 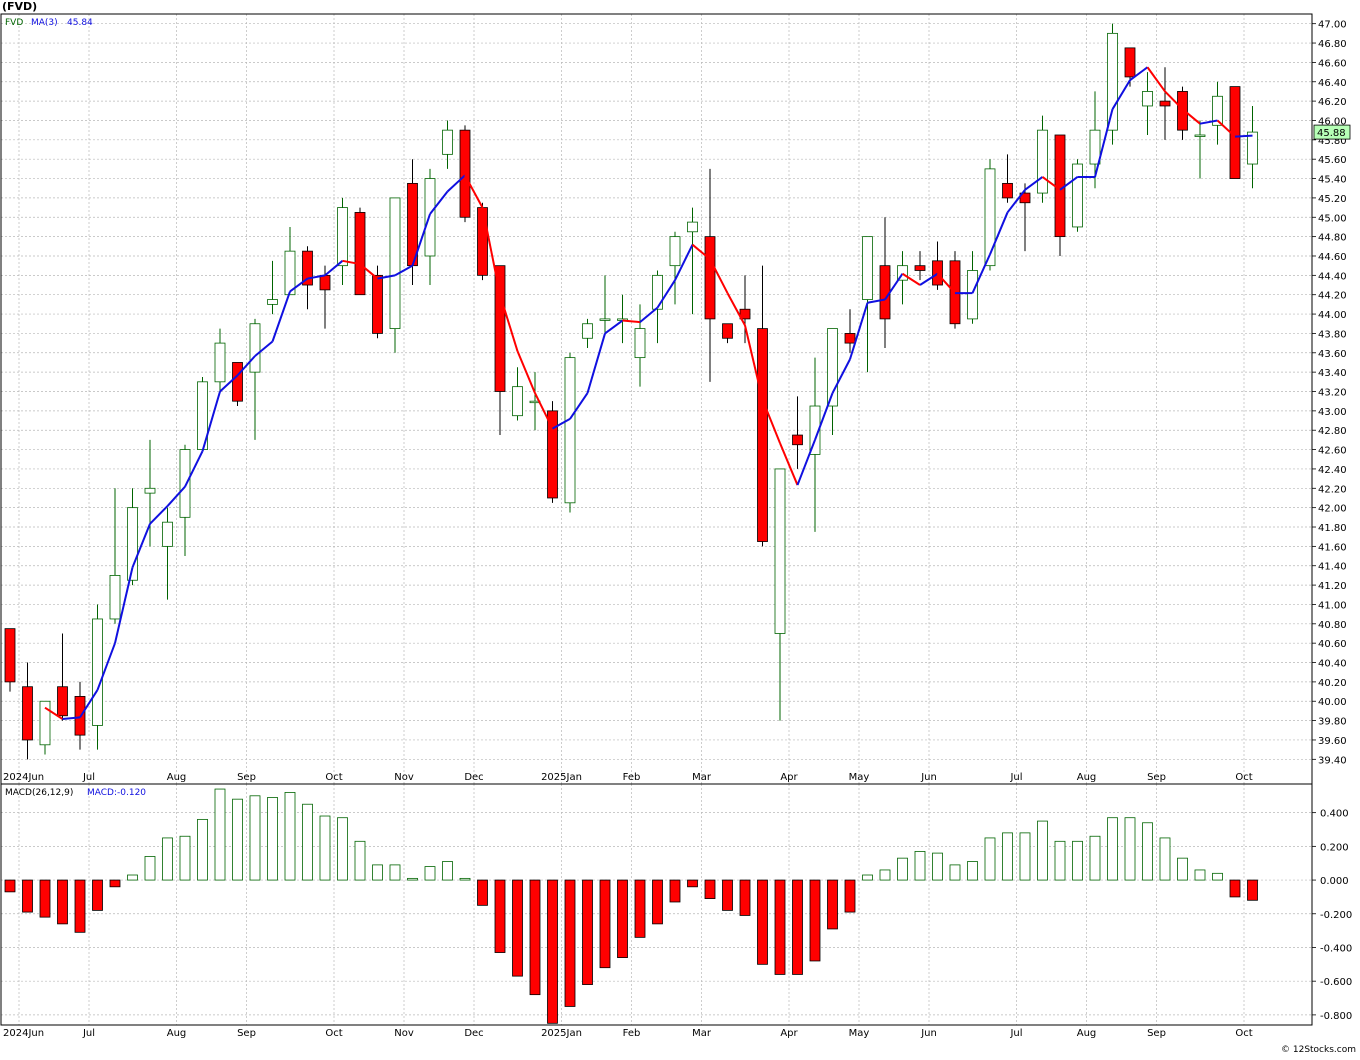 What do you see at coordinates (473, 1033) in the screenshot?
I see `macd-x-tick-label: Dec` at bounding box center [473, 1033].